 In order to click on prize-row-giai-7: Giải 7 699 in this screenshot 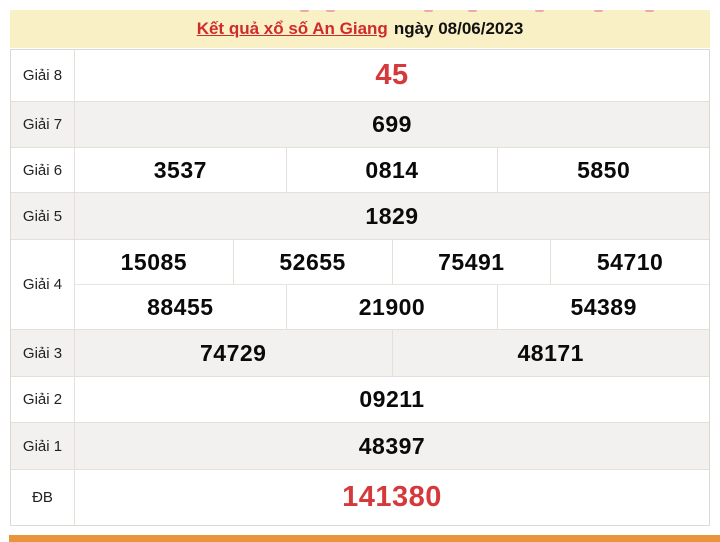, I will do `click(360, 125)`.